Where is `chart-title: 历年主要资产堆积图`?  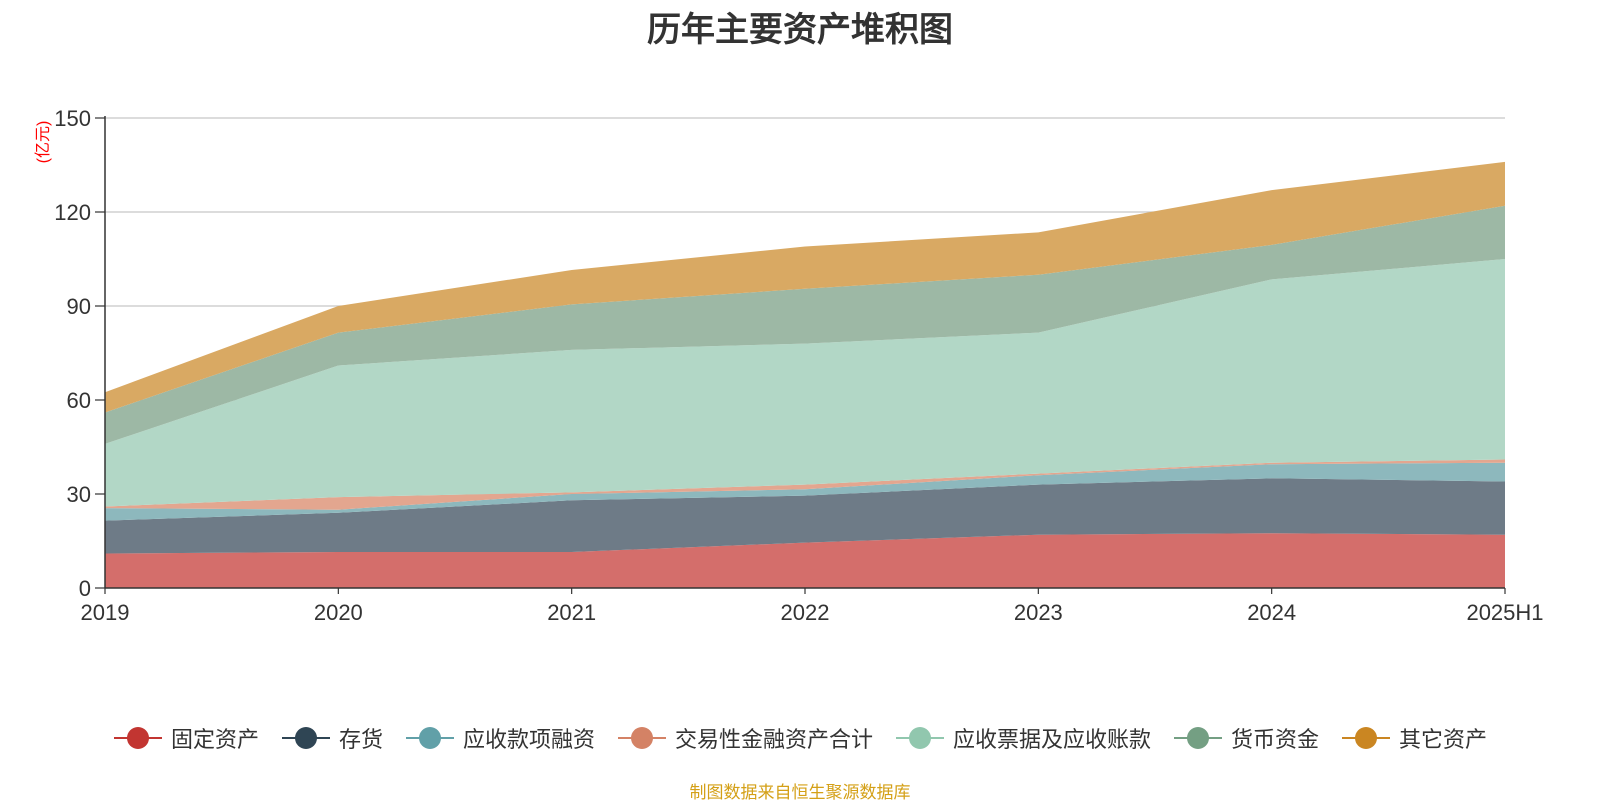 chart-title: 历年主要资产堆积图 is located at coordinates (800, 30).